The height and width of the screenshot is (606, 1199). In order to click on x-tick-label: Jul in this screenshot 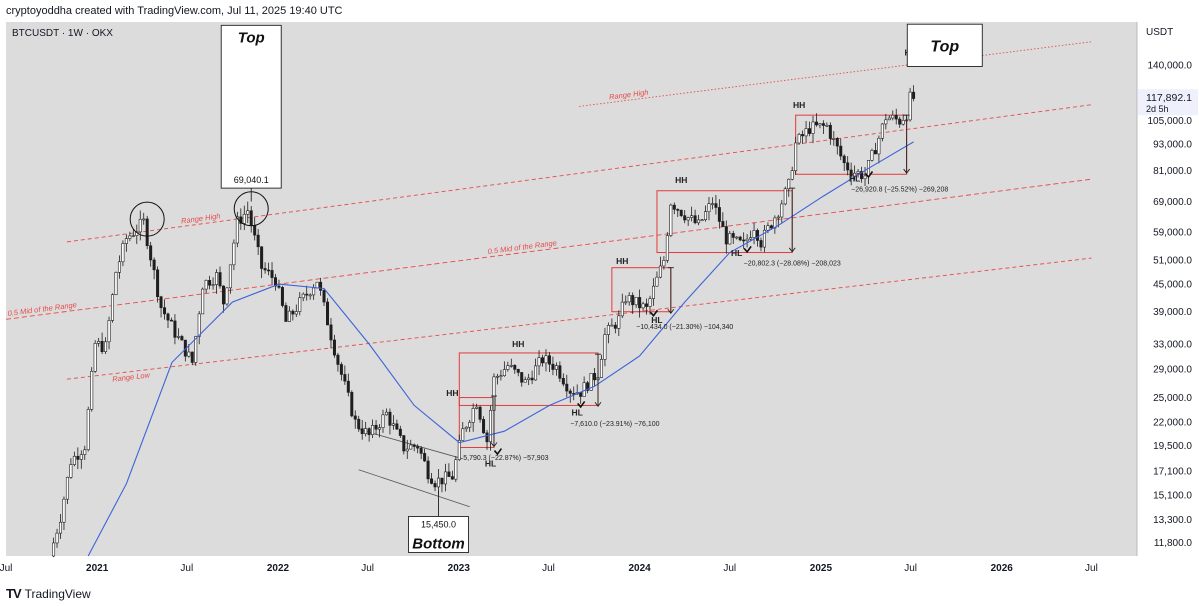, I will do `click(1091, 568)`.